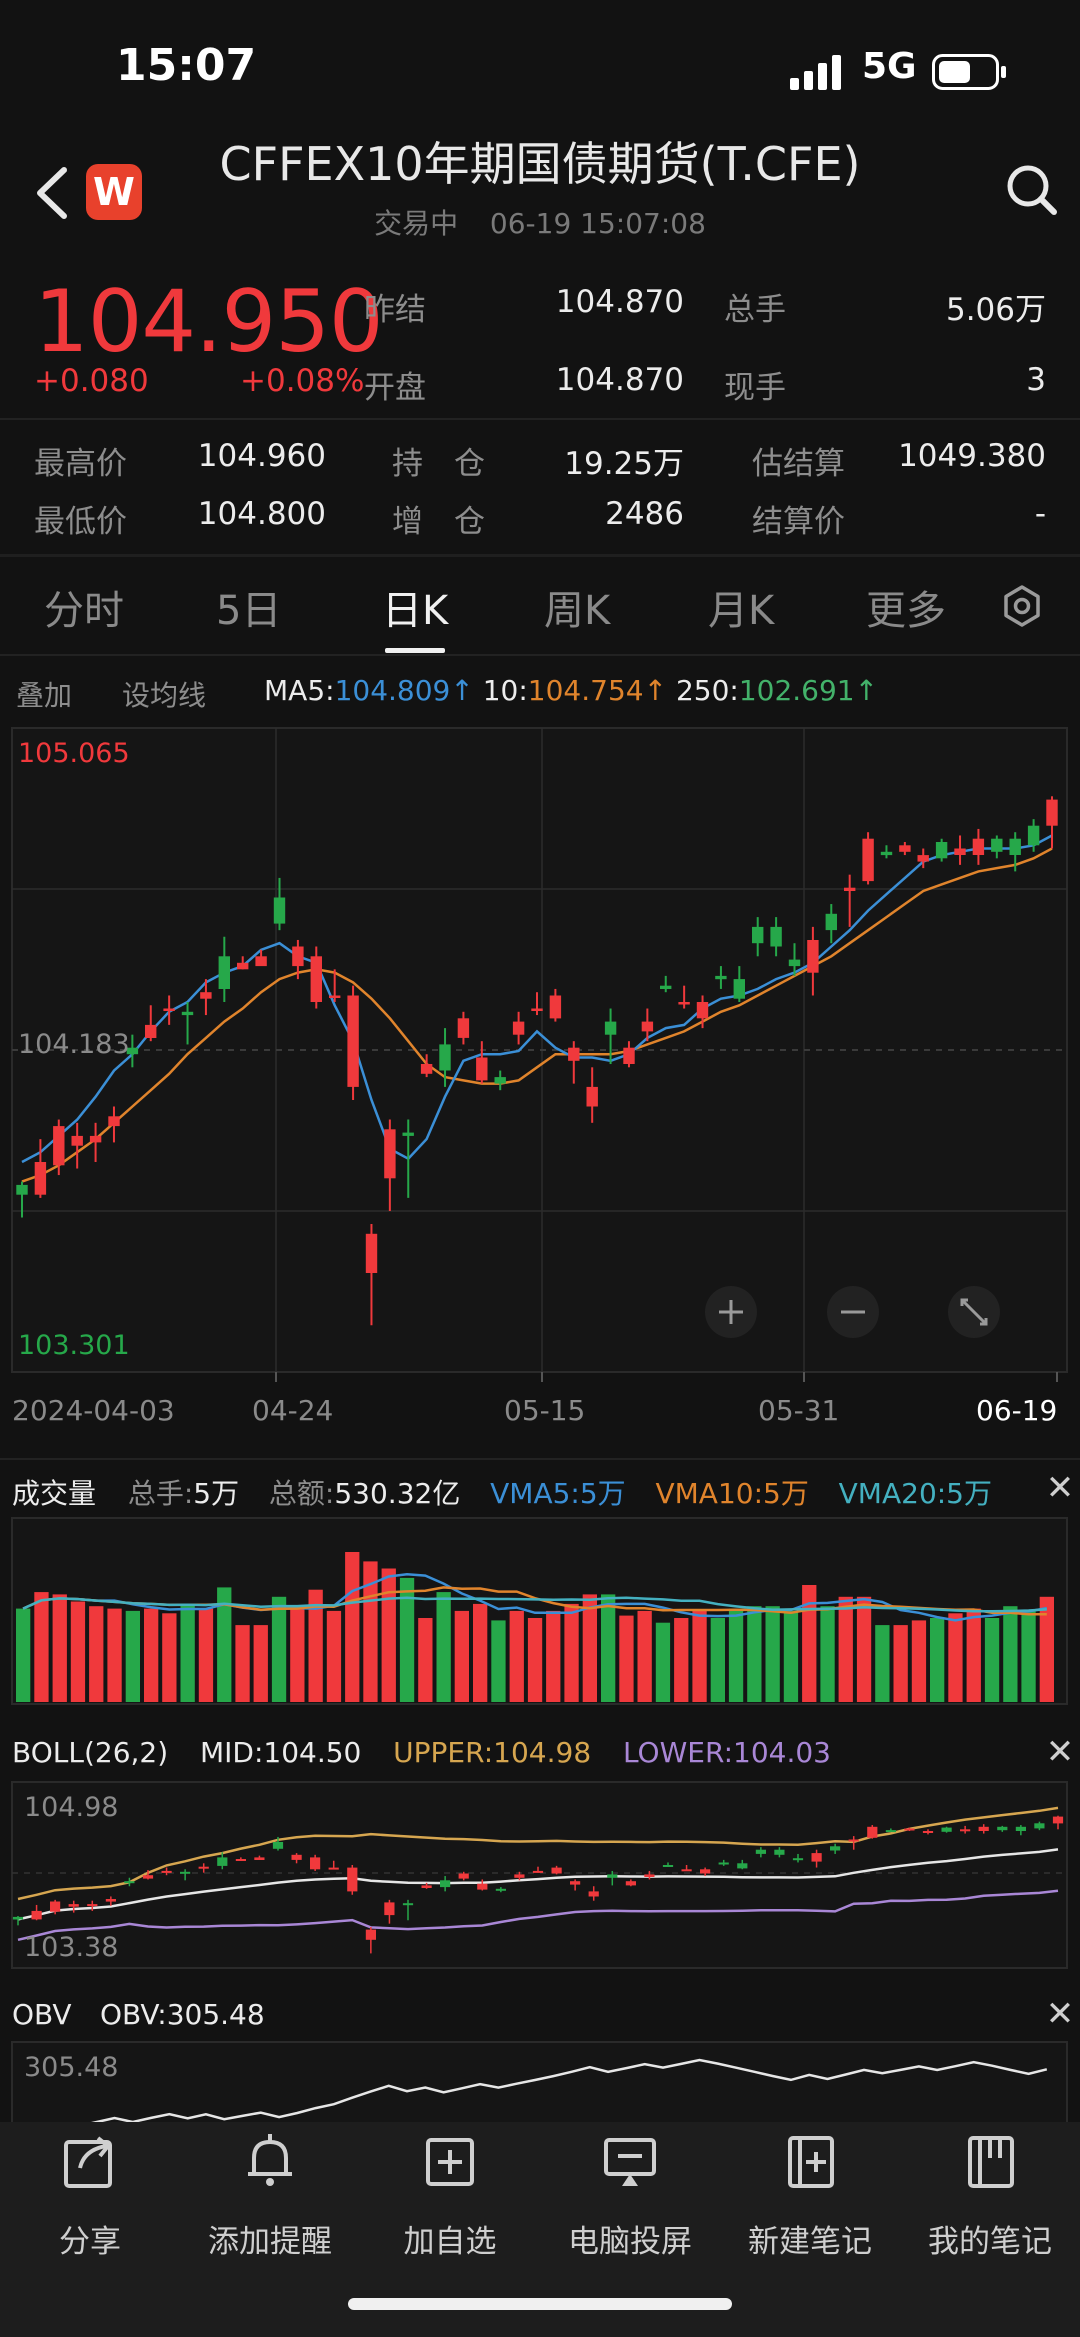 This screenshot has width=1080, height=2337. I want to click on app-logo: W, so click(114, 192).